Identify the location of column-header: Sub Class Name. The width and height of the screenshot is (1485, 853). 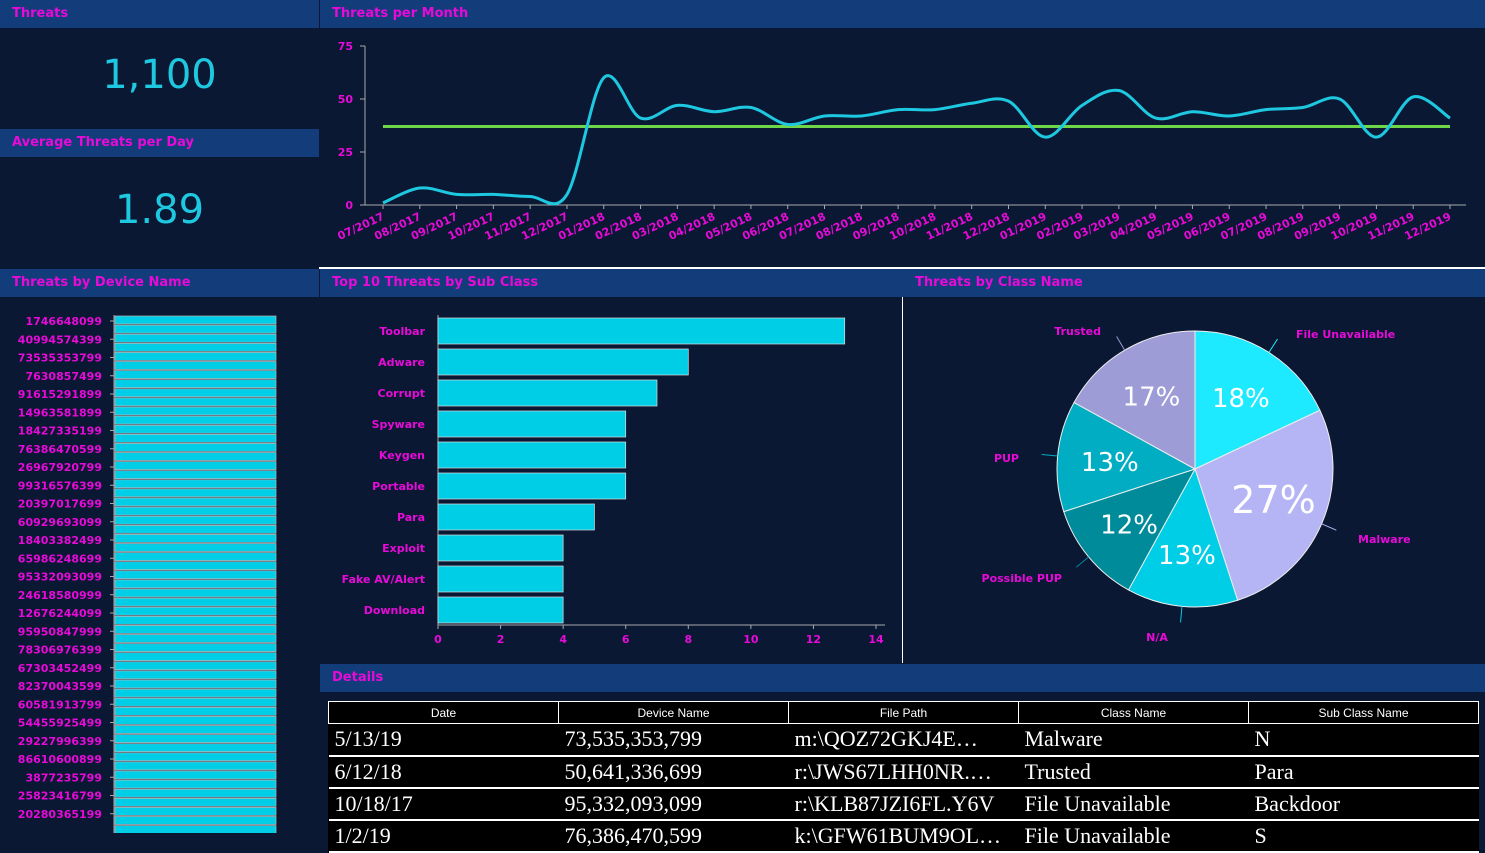
(1363, 712).